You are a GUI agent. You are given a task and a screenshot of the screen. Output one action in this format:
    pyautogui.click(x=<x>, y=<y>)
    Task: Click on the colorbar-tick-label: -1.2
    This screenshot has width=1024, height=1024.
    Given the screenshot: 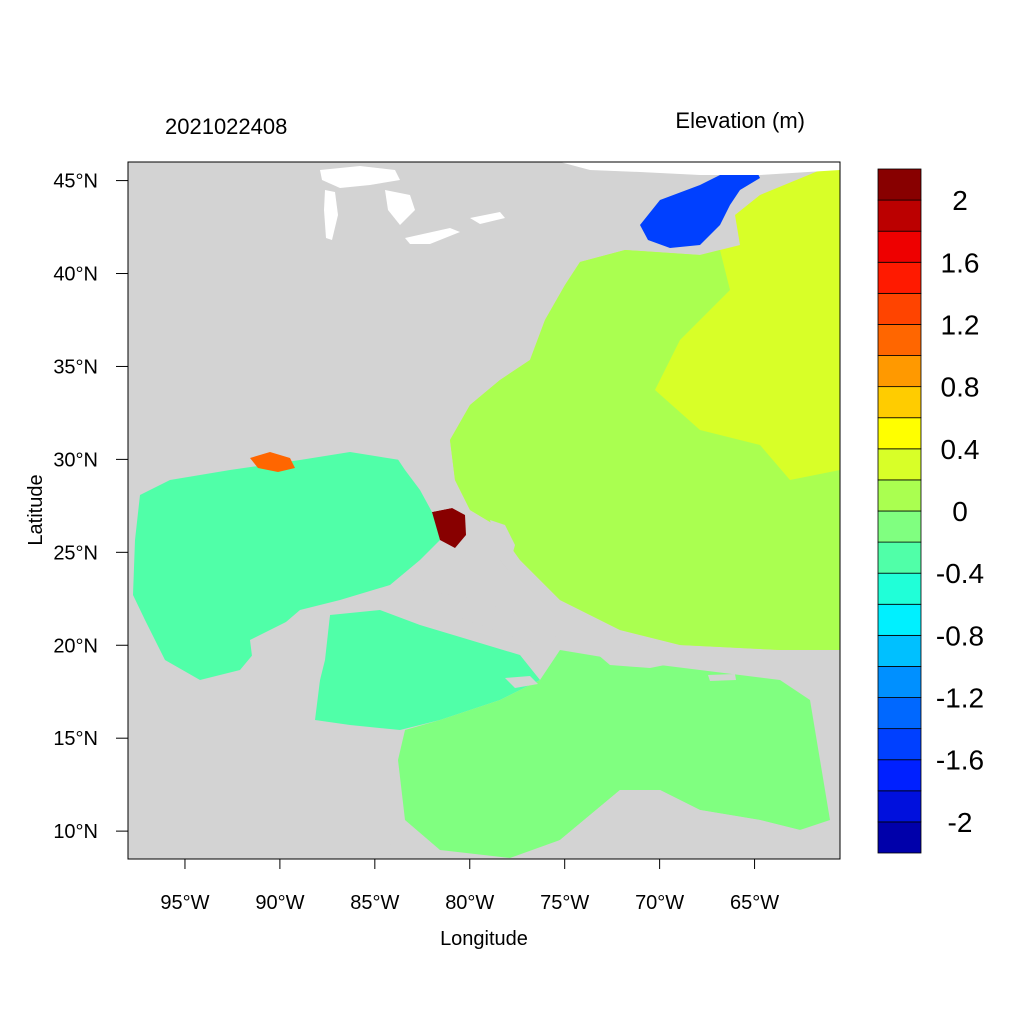 What is the action you would take?
    pyautogui.click(x=960, y=698)
    